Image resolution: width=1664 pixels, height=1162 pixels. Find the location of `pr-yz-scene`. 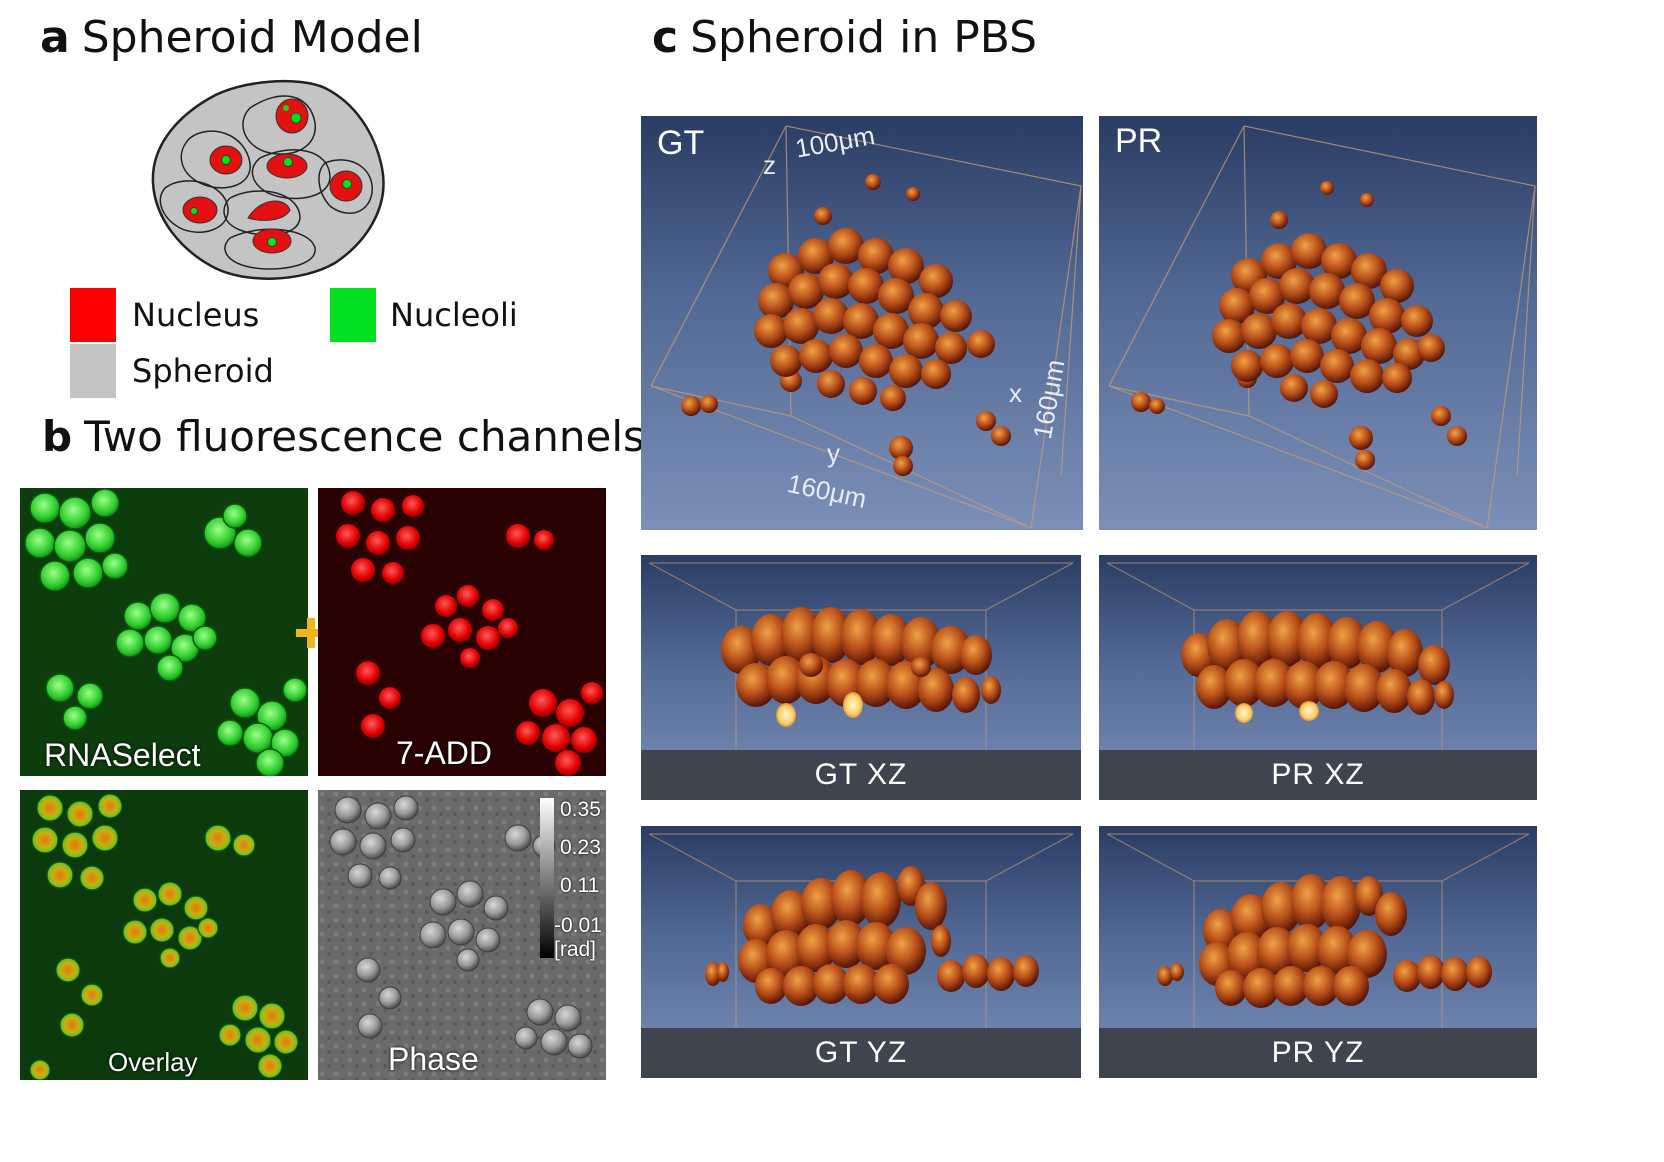

pr-yz-scene is located at coordinates (1318, 932).